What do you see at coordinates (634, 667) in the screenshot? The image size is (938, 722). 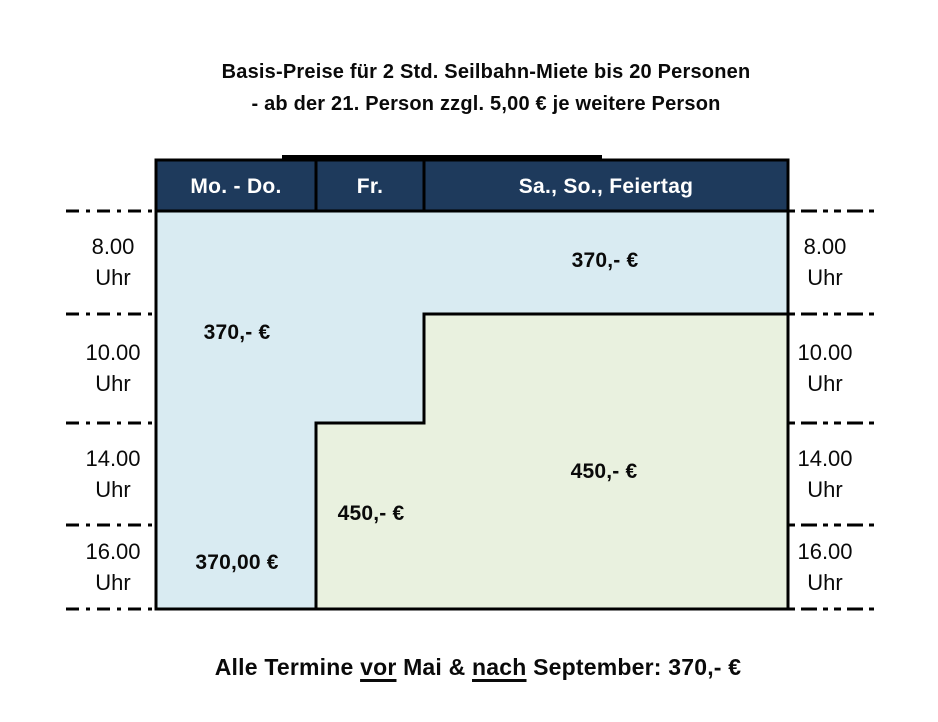 I see `footer-suffix: September: 370,- €` at bounding box center [634, 667].